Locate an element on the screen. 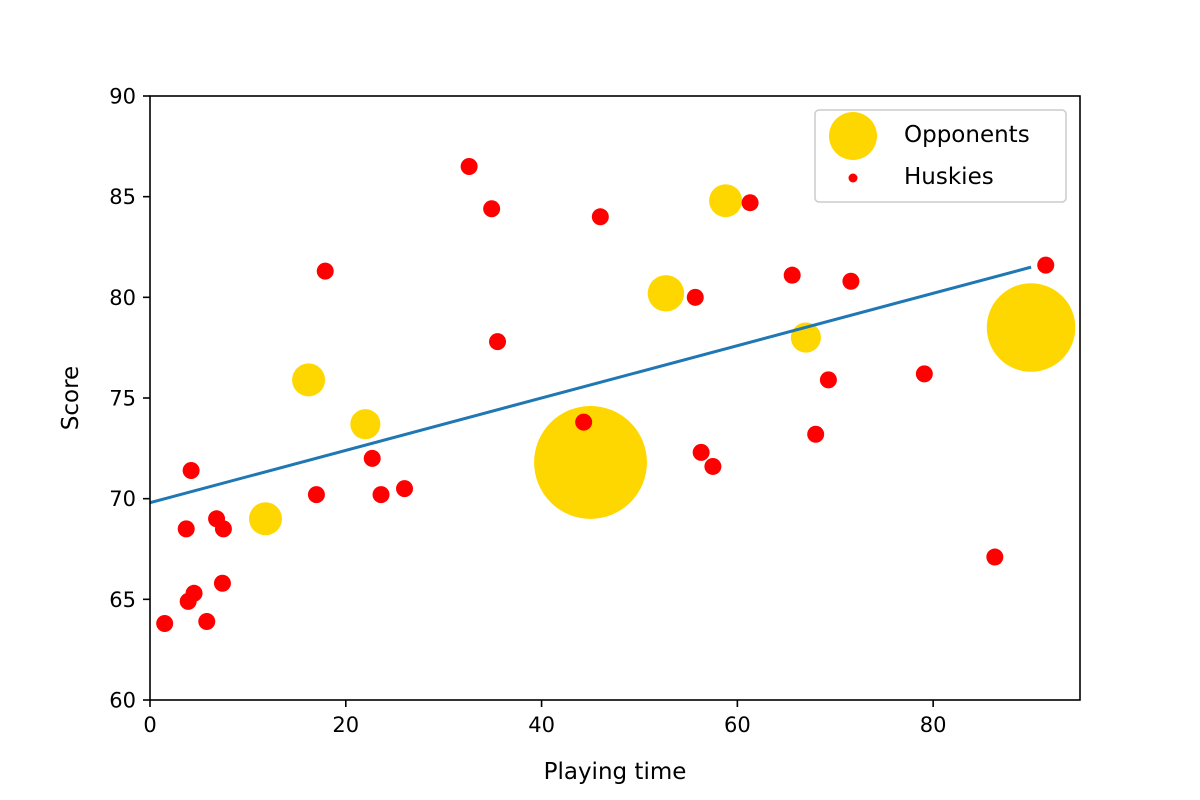  y-tick-label-4: 80 is located at coordinates (122, 298).